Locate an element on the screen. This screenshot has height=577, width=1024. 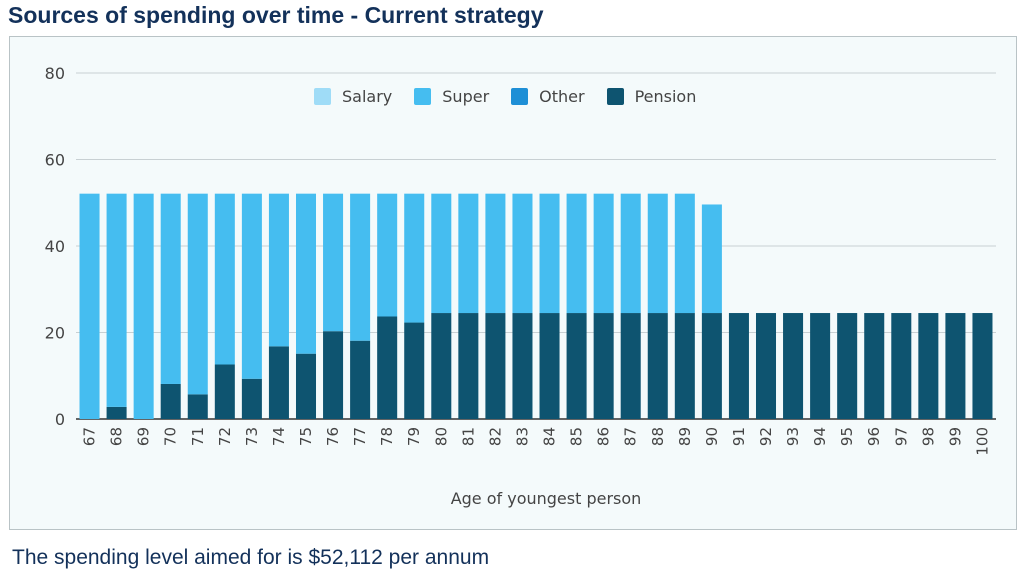
x-tick-label: 67 is located at coordinates (90, 436).